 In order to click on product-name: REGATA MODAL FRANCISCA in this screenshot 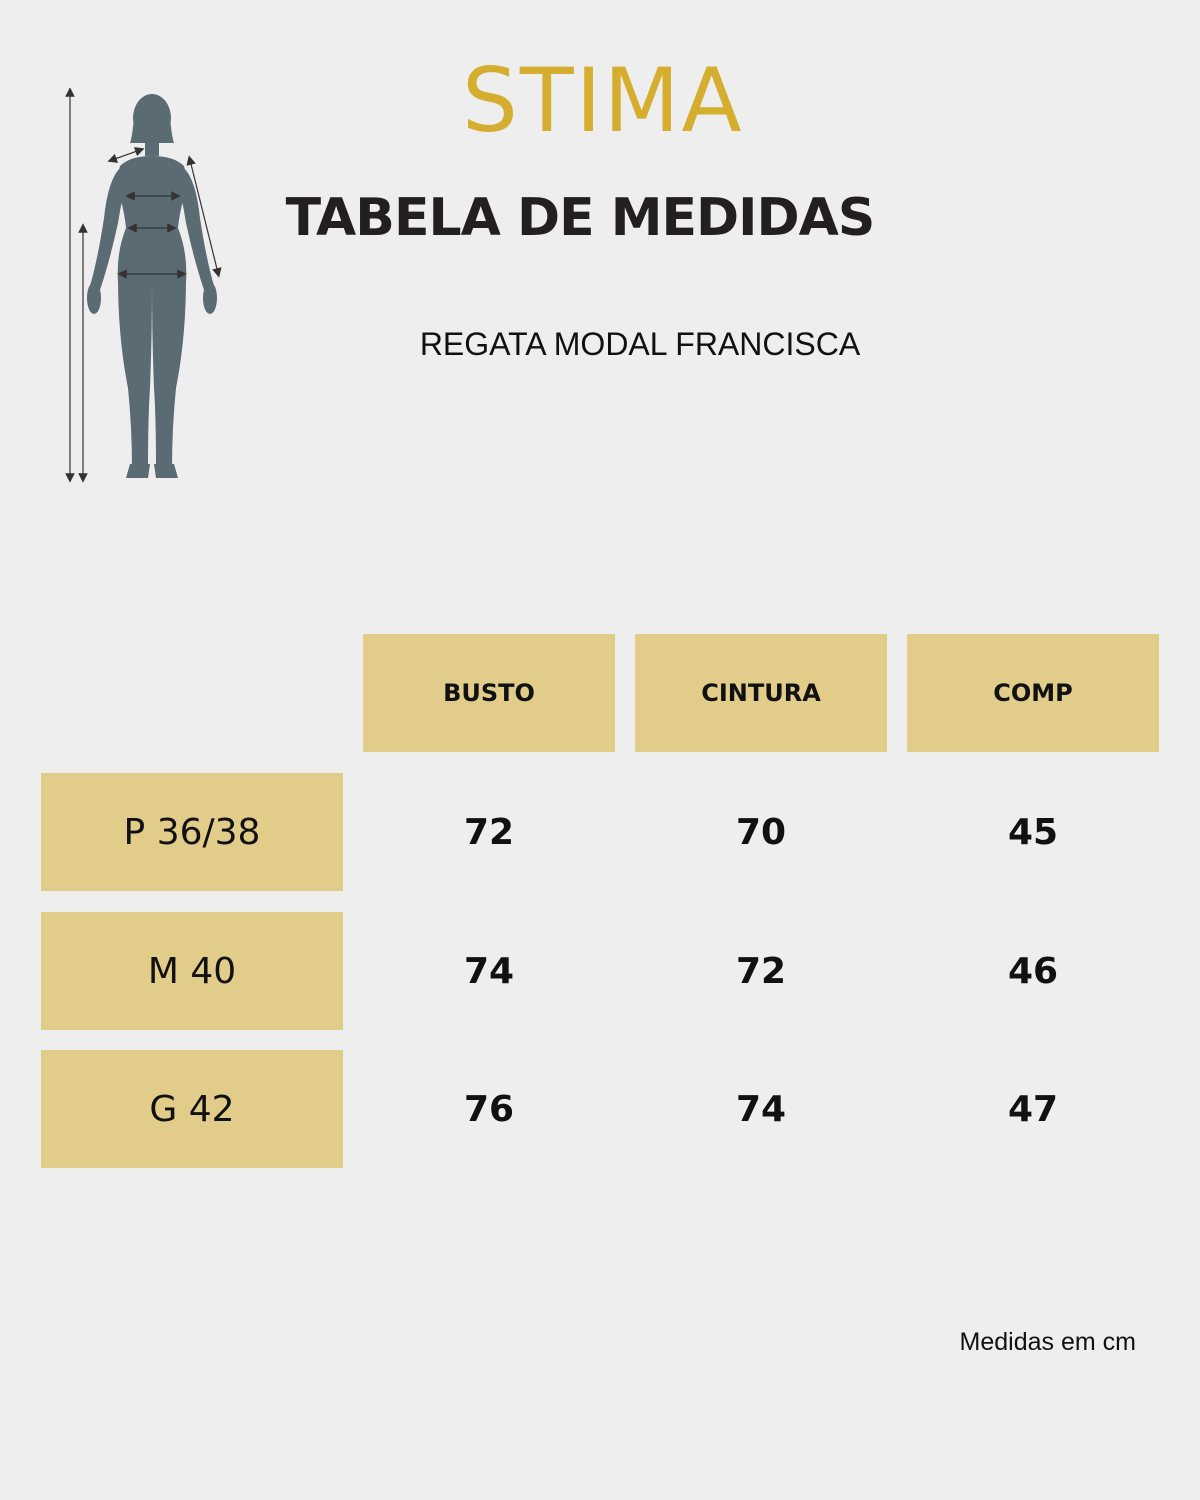, I will do `click(640, 344)`.